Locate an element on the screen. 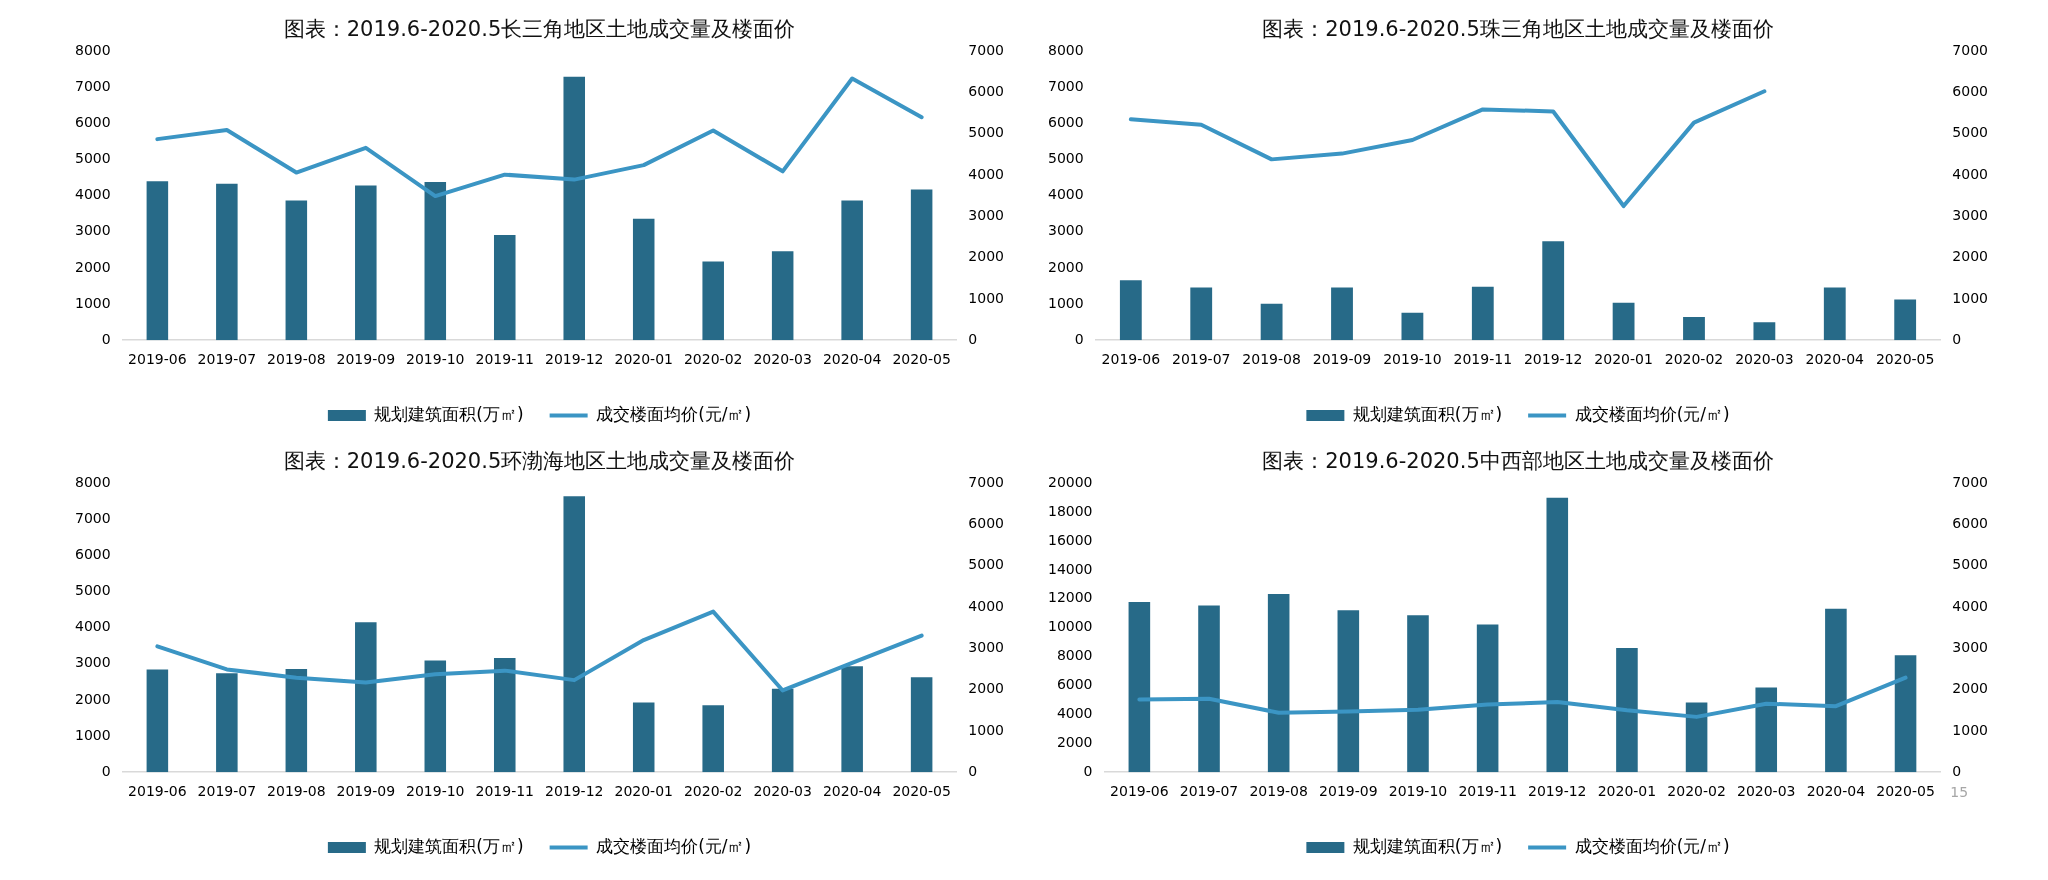 Image resolution: width=2048 pixels, height=880 pixels. y2-tick-label: 6000 is located at coordinates (1970, 91).